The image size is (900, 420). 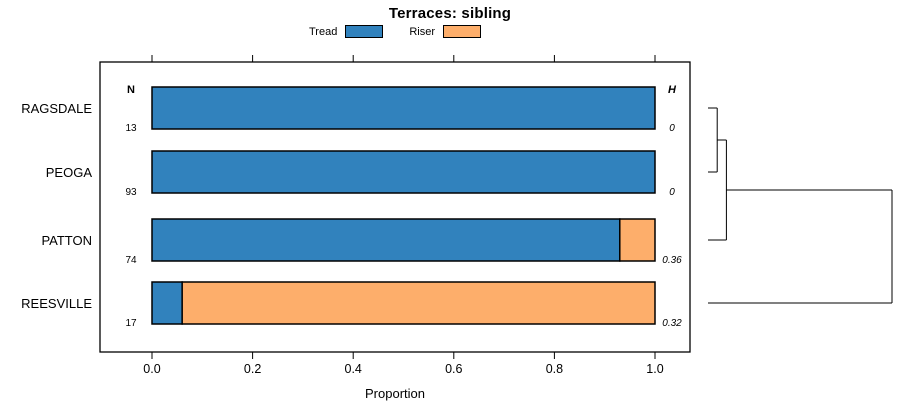 What do you see at coordinates (450, 13) in the screenshot?
I see `chart-title: Terraces: sibling` at bounding box center [450, 13].